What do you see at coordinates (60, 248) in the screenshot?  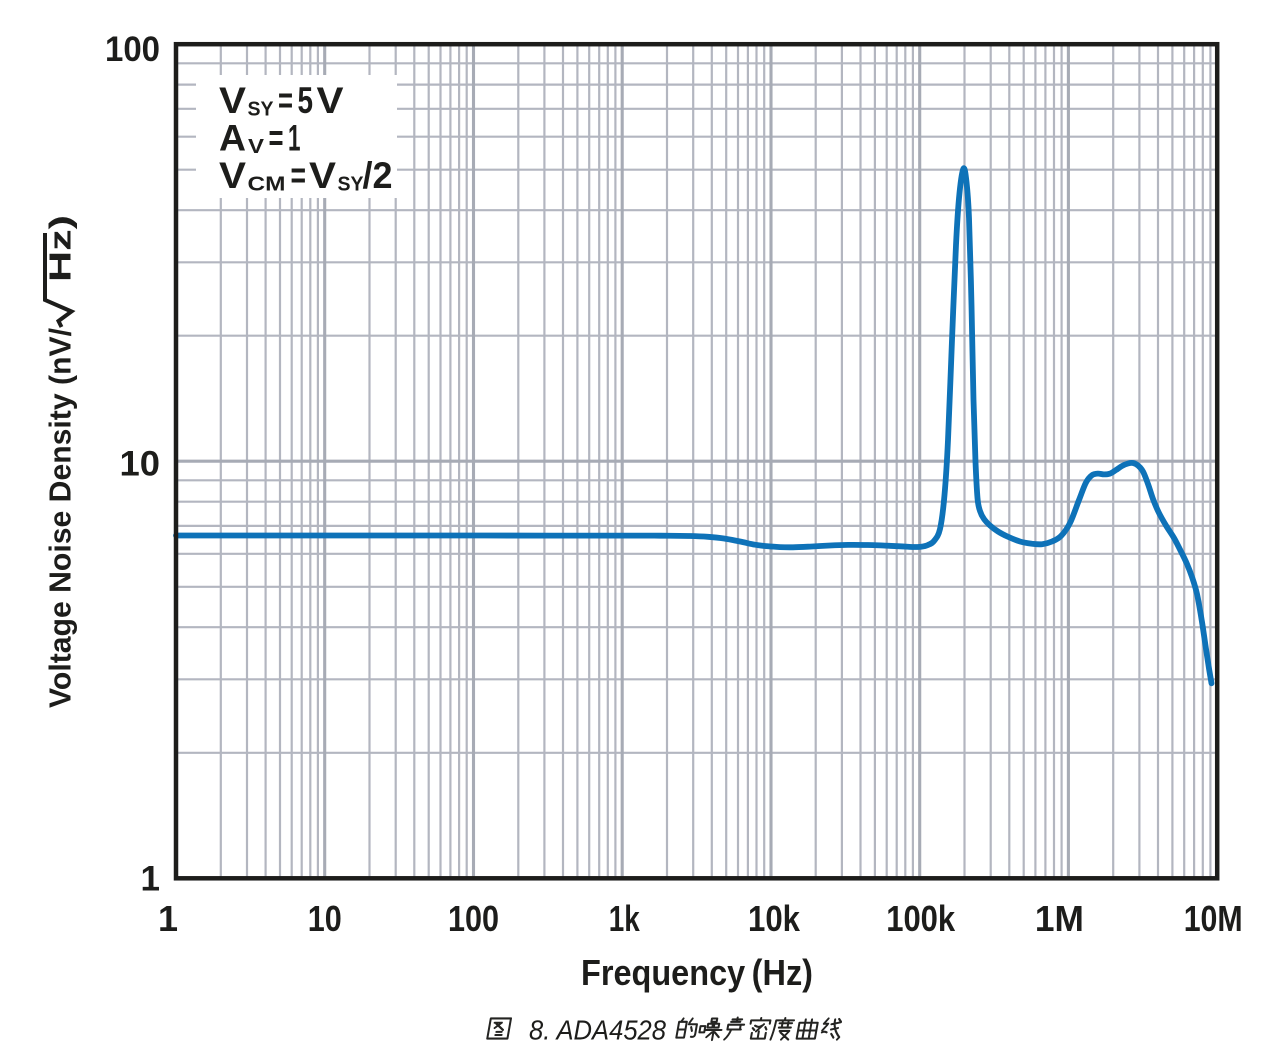 I see `svg-text: Hz)` at bounding box center [60, 248].